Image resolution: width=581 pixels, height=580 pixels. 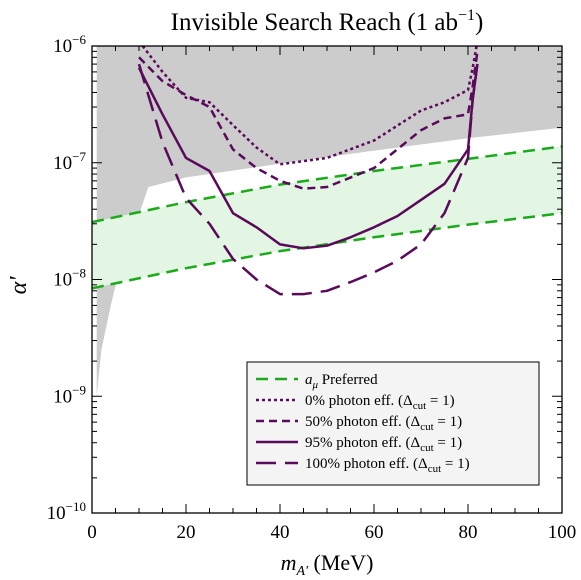 What do you see at coordinates (562, 532) in the screenshot?
I see `x-tick-label: 100` at bounding box center [562, 532].